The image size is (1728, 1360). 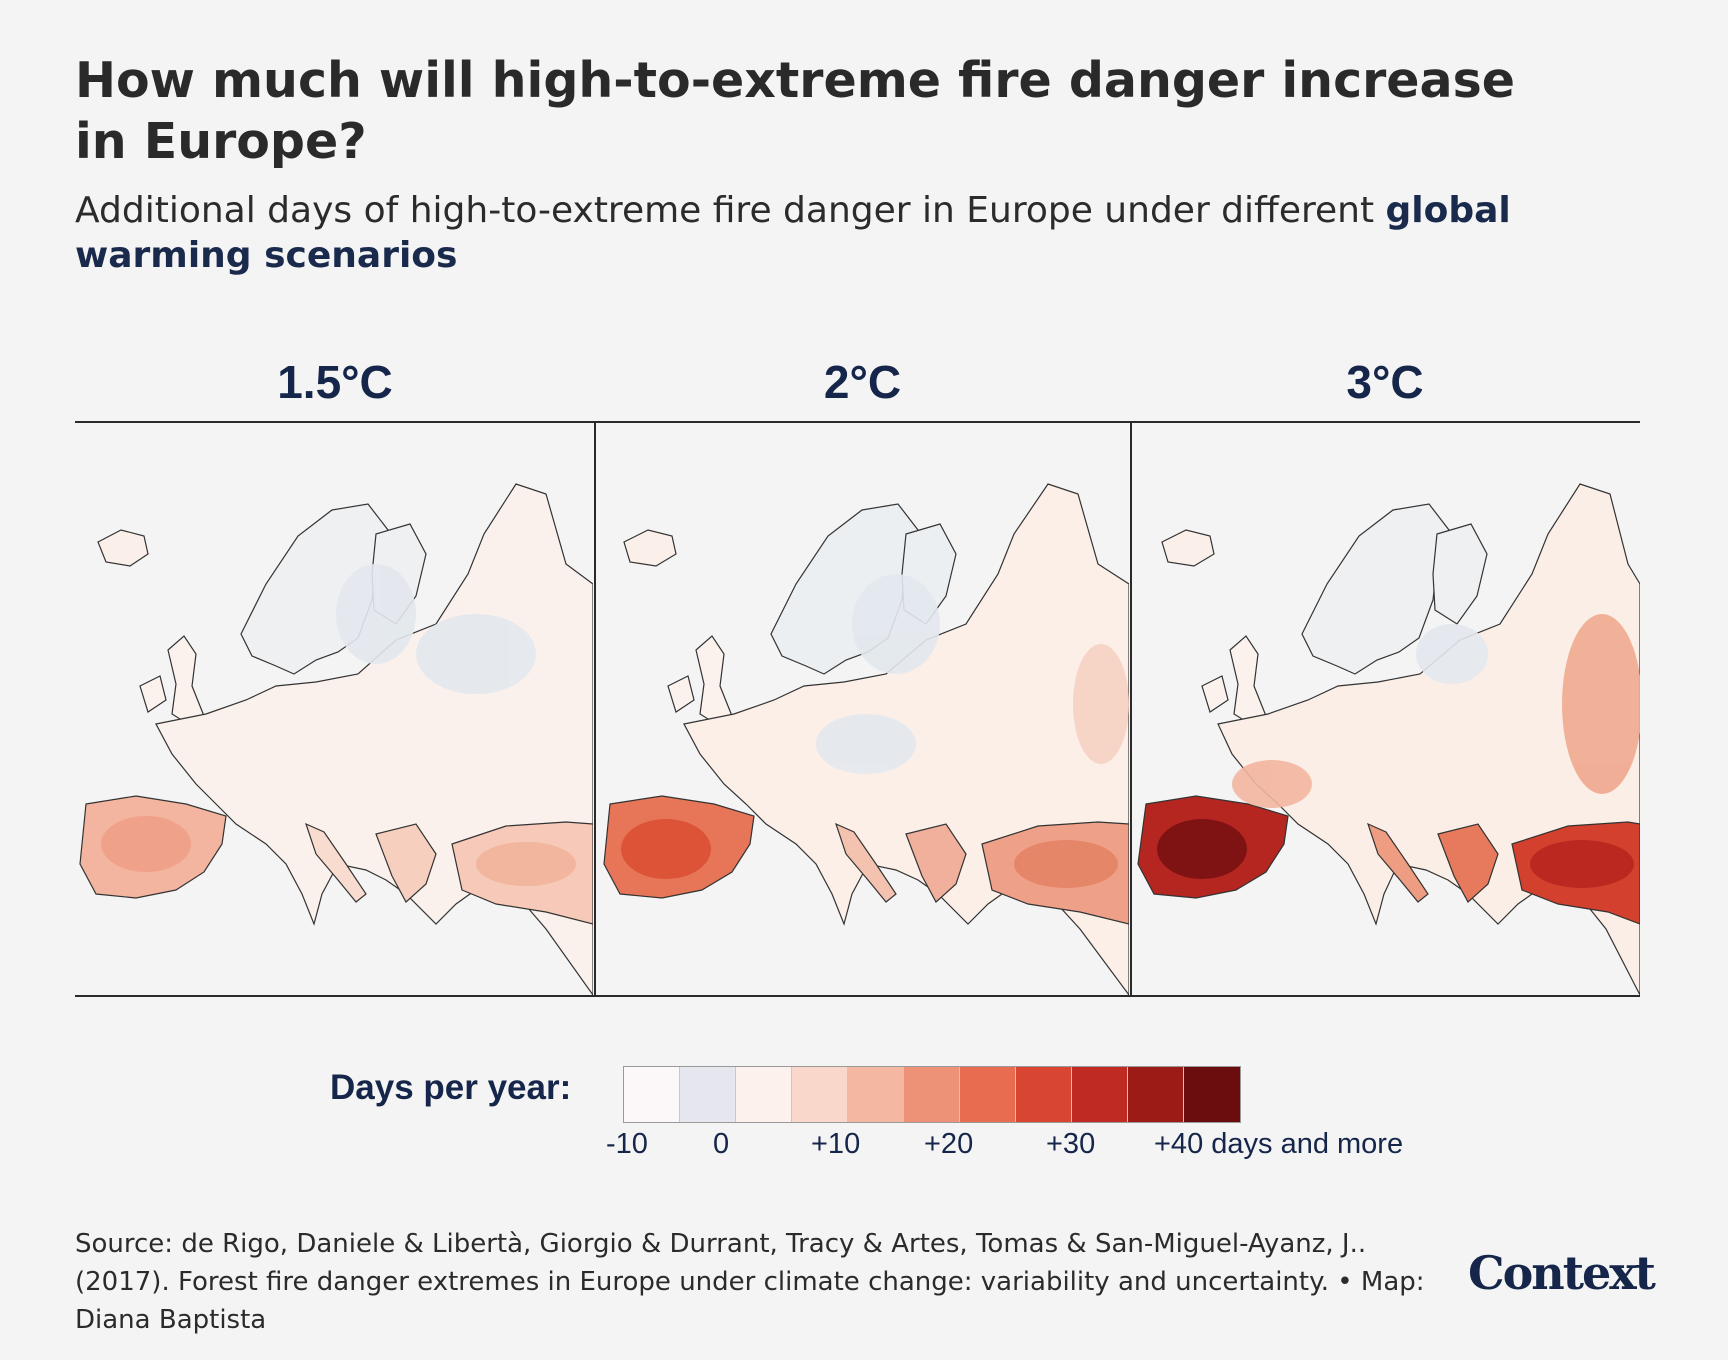 I want to click on panel-bottom-rule, so click(x=857, y=996).